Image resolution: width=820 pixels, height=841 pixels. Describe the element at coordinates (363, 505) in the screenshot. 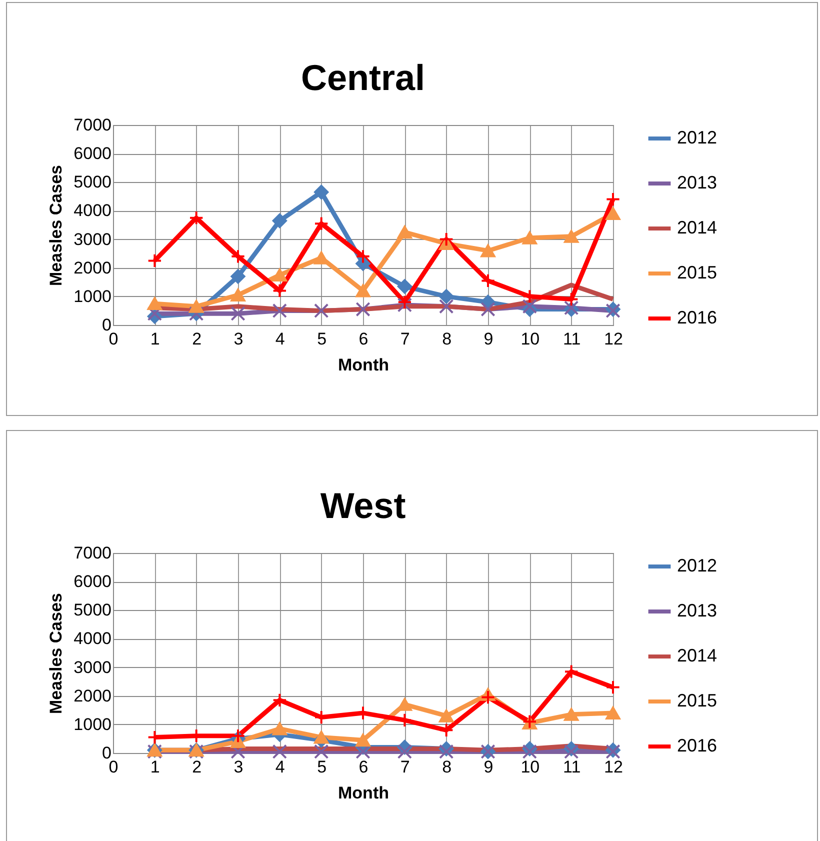

I see `chart-title: West` at that location.